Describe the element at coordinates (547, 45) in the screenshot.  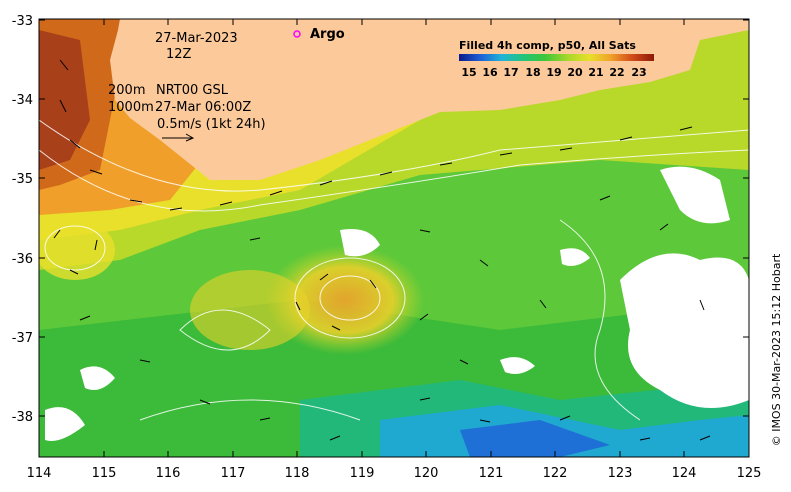
I see `legend-title: Filled 4h comp, p50, All Sats` at that location.